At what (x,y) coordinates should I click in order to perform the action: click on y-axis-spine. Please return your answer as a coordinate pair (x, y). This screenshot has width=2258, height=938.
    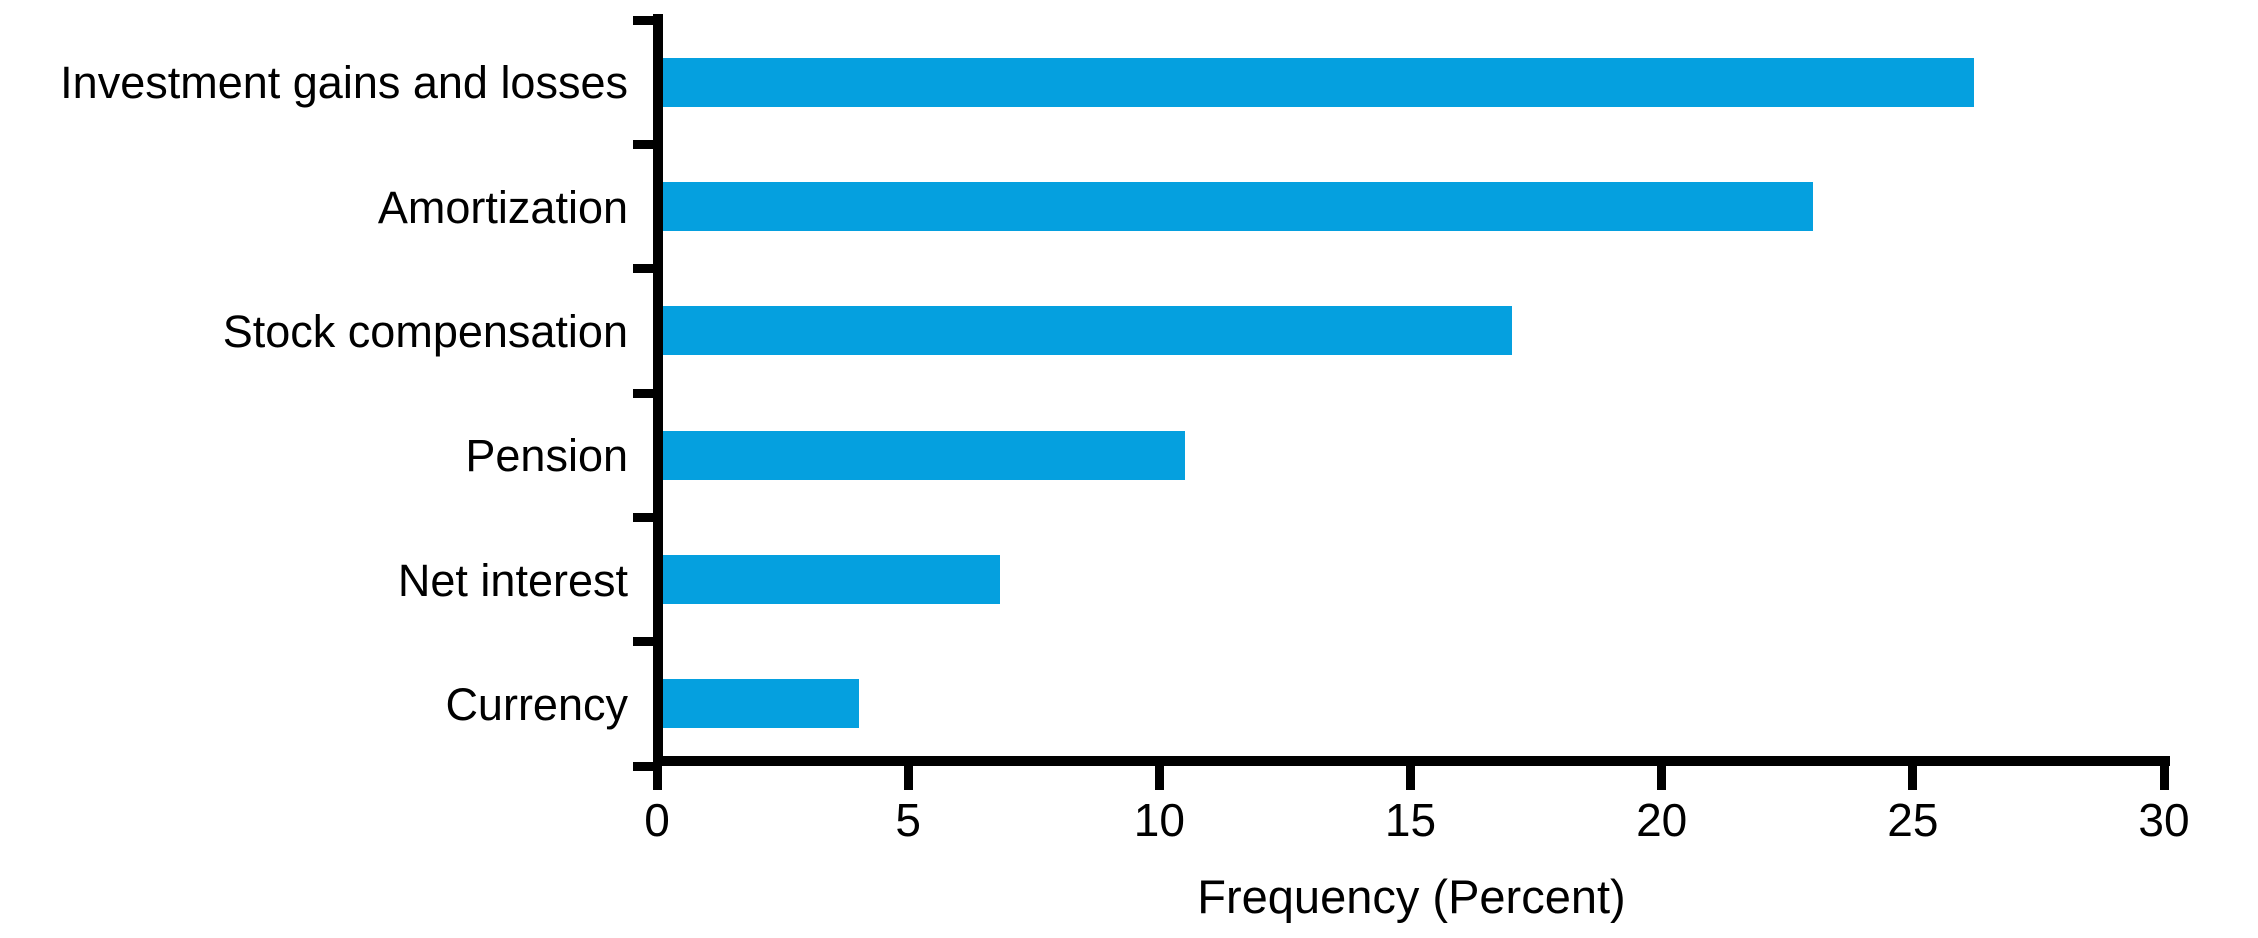
    Looking at the image, I should click on (658, 390).